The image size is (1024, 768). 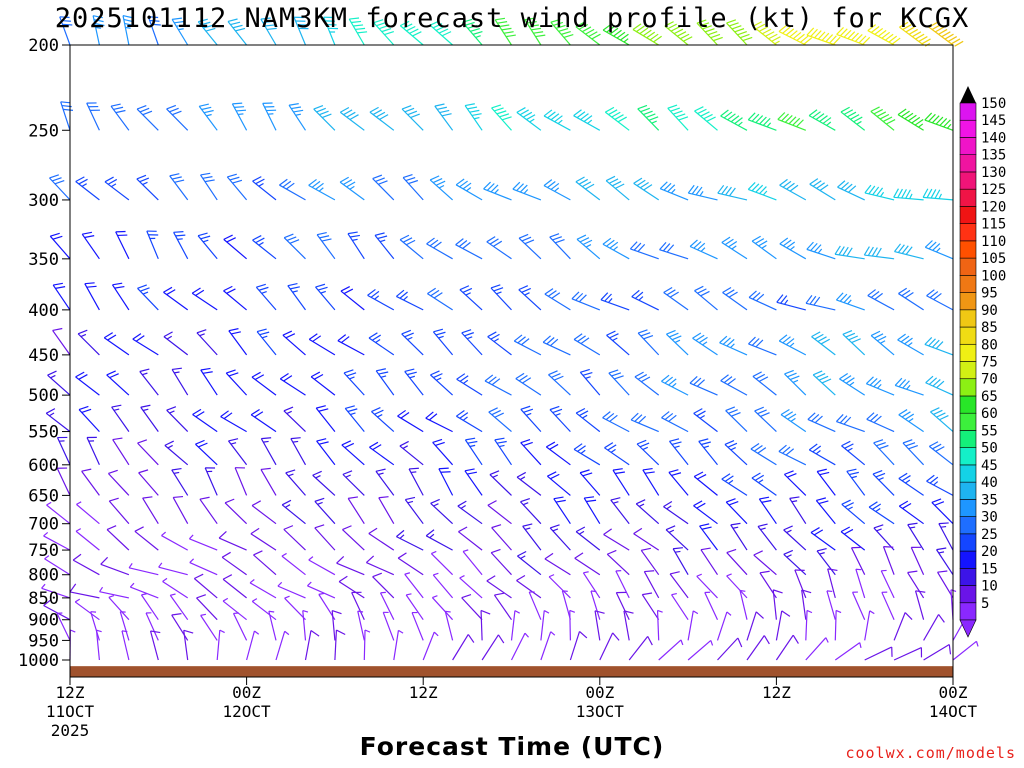 I want to click on credit-link: coolwx.com/models, so click(x=930, y=753).